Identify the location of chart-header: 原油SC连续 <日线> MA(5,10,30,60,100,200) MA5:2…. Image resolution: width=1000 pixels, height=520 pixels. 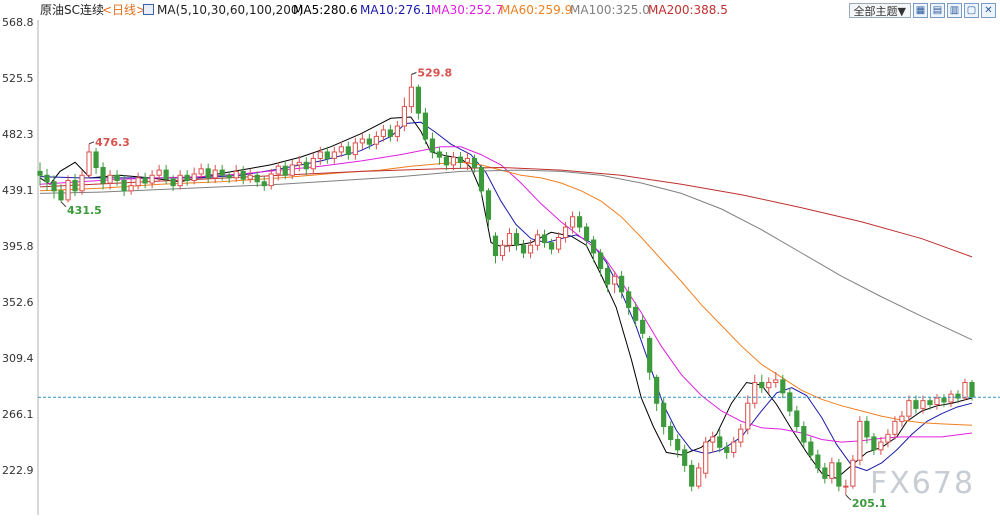
(500, 10).